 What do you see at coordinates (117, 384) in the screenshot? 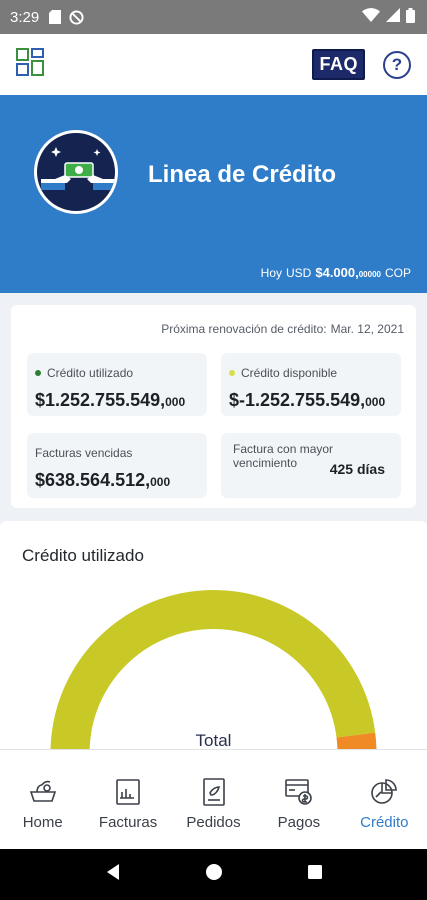
I see `used-credit-tile: Crédito utilizado $1.252.755.549,000` at bounding box center [117, 384].